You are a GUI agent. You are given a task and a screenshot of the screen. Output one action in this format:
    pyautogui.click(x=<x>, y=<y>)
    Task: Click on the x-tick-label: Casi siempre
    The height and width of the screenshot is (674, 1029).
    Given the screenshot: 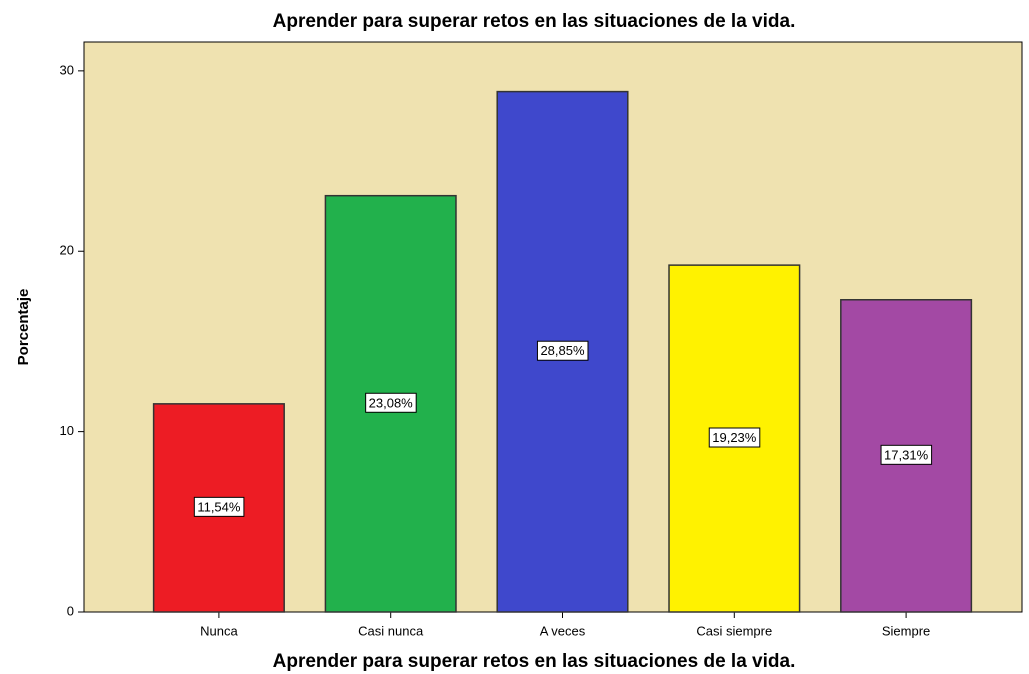 What is the action you would take?
    pyautogui.click(x=734, y=630)
    